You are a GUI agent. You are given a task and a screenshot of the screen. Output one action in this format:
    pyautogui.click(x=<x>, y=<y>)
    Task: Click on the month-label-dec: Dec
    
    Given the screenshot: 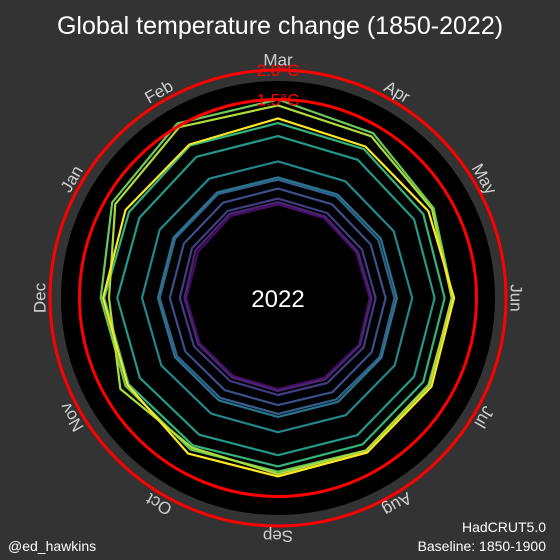 What is the action you would take?
    pyautogui.click(x=39, y=297)
    